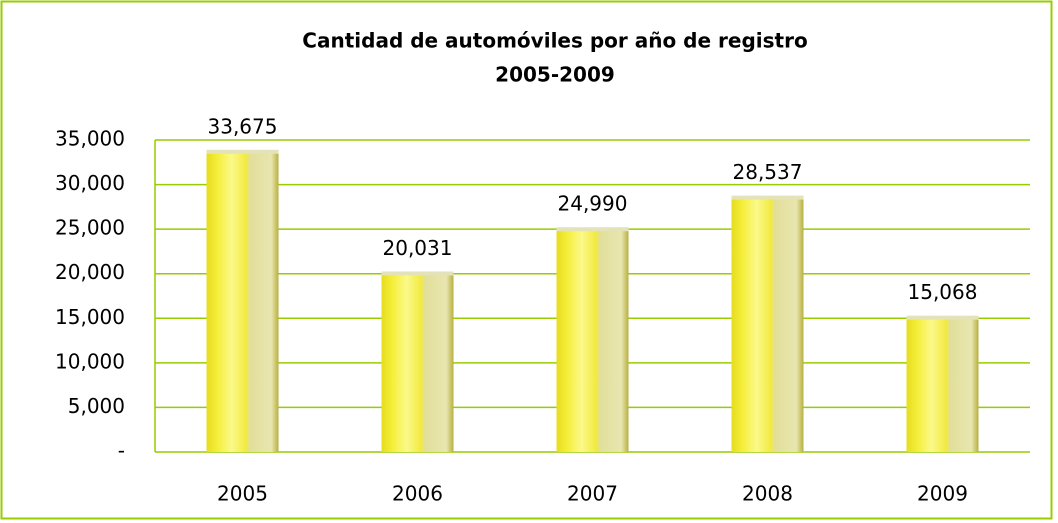 This screenshot has width=1058, height=523. I want to click on chart-subtitle: 2005-2009, so click(555, 75).